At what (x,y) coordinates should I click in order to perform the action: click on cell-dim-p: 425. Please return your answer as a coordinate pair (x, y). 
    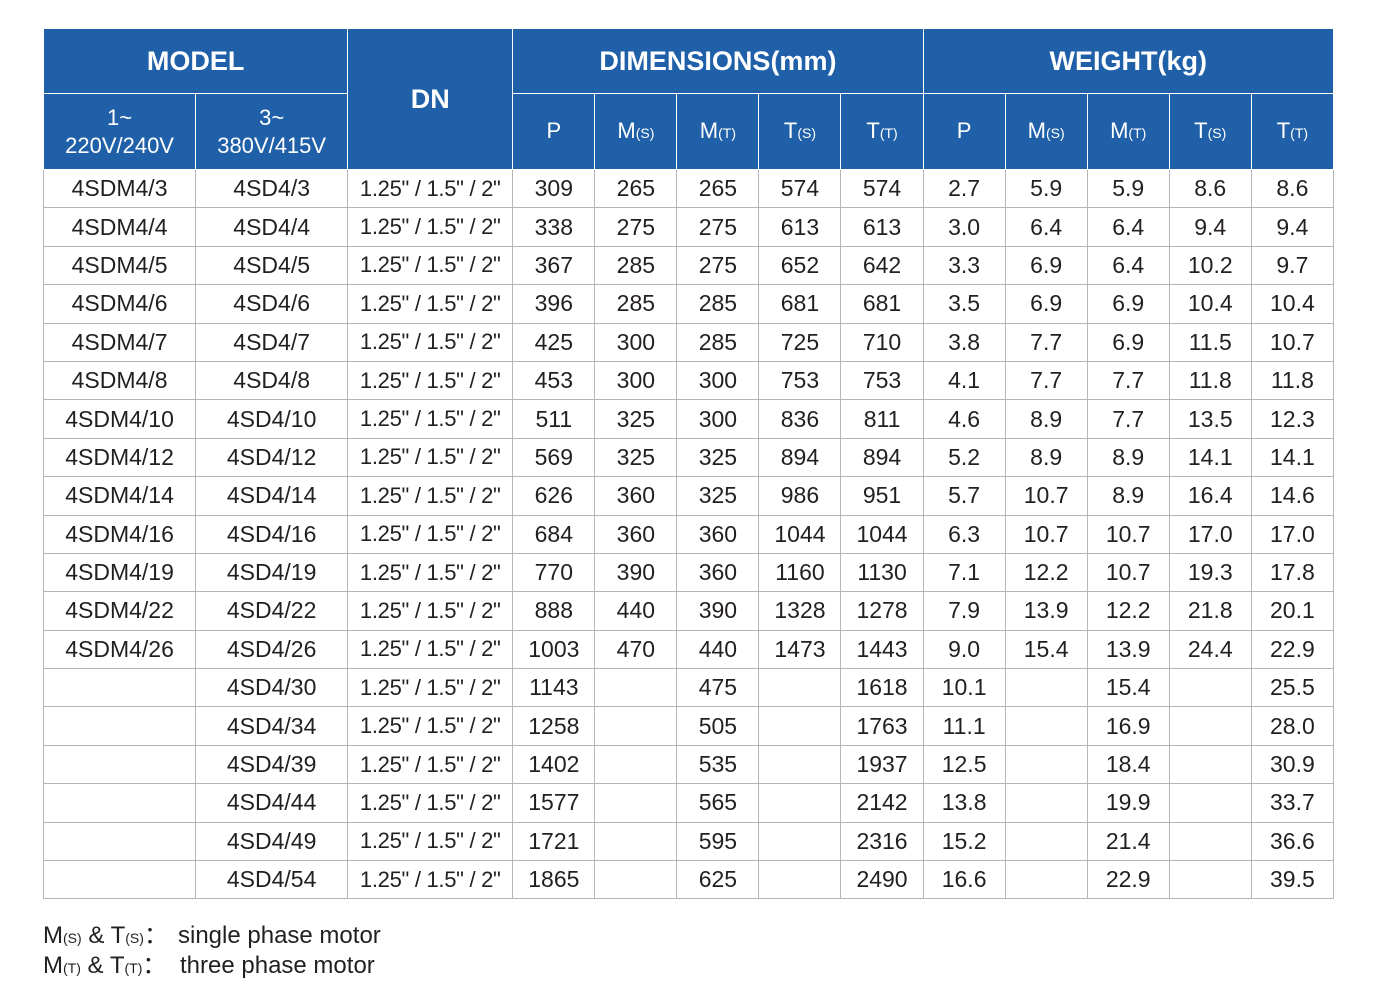
    Looking at the image, I should click on (554, 342).